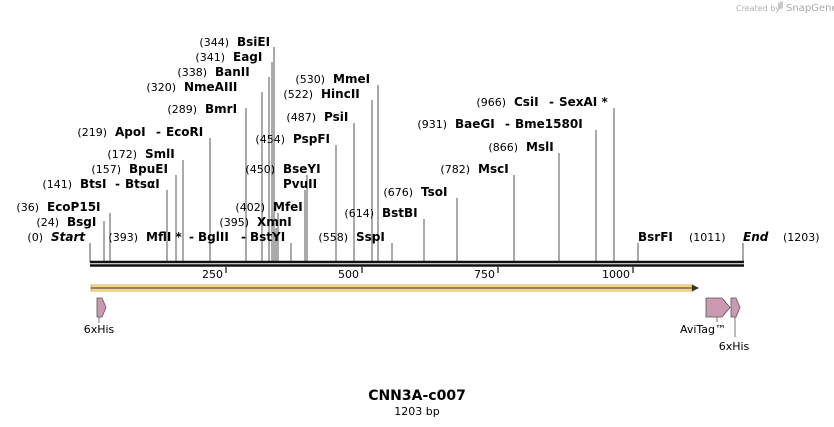 The image size is (834, 427). I want to click on feature-6xhis-start: 6xHis, so click(99, 316).